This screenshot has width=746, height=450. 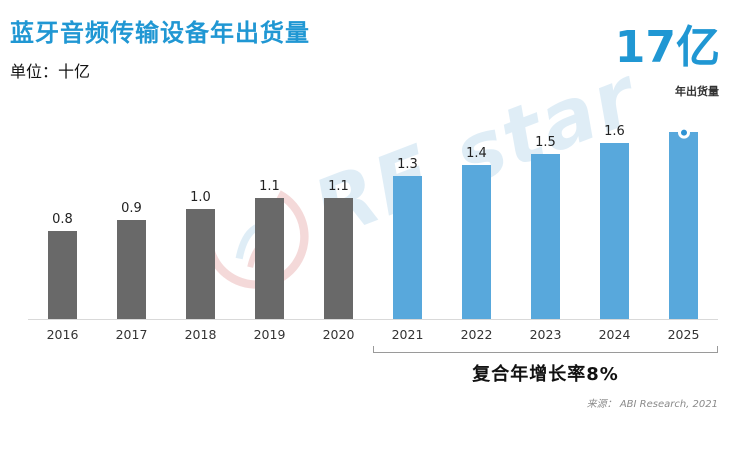 I want to click on bar-column-2016: 0.8, so click(x=62, y=265).